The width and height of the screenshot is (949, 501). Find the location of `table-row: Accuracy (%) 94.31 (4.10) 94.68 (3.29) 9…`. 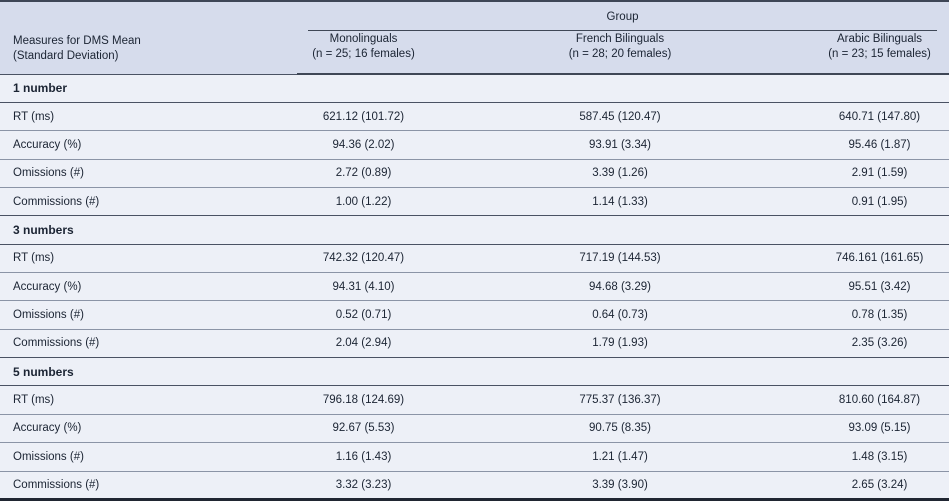

table-row: Accuracy (%) 94.31 (4.10) 94.68 (3.29) 9… is located at coordinates (474, 286).